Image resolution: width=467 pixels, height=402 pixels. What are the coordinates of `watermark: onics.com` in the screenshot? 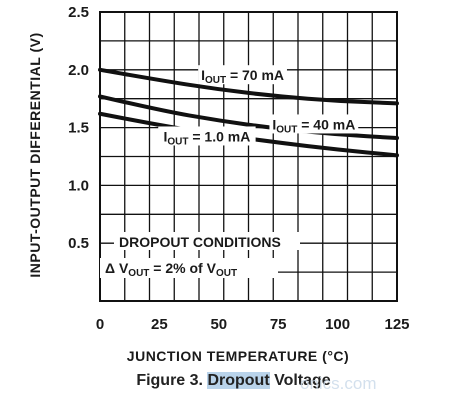 It's located at (338, 383).